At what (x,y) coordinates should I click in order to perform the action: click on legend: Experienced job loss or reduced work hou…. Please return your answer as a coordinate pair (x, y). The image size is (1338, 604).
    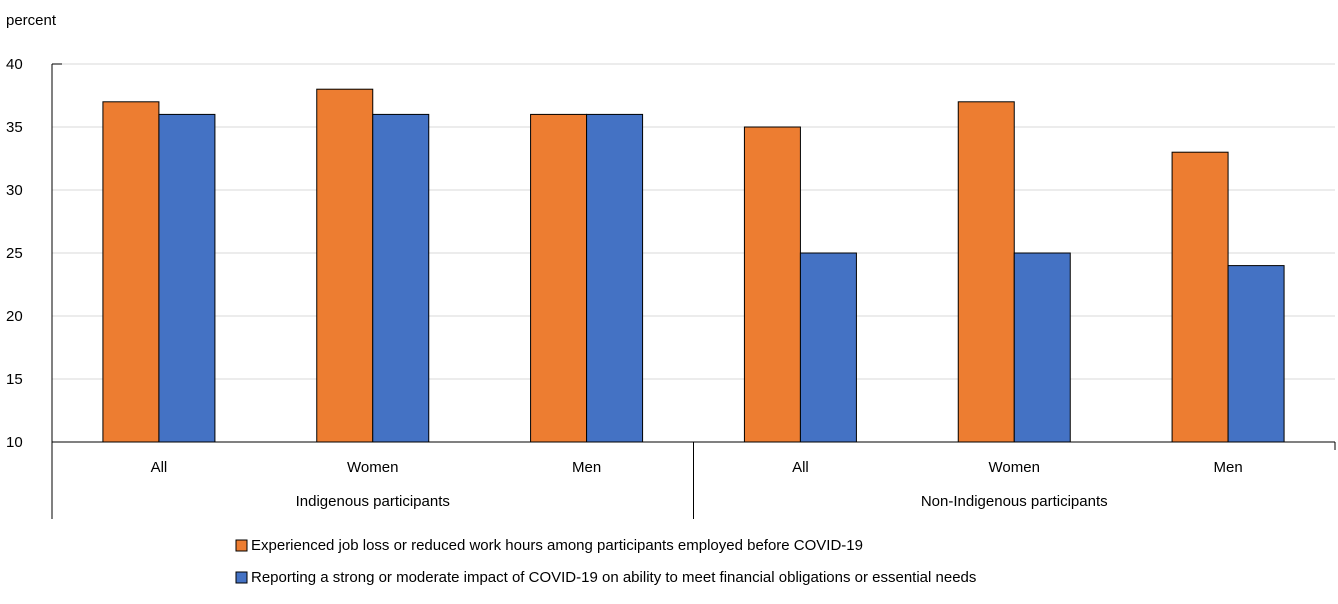
    Looking at the image, I should click on (605, 561).